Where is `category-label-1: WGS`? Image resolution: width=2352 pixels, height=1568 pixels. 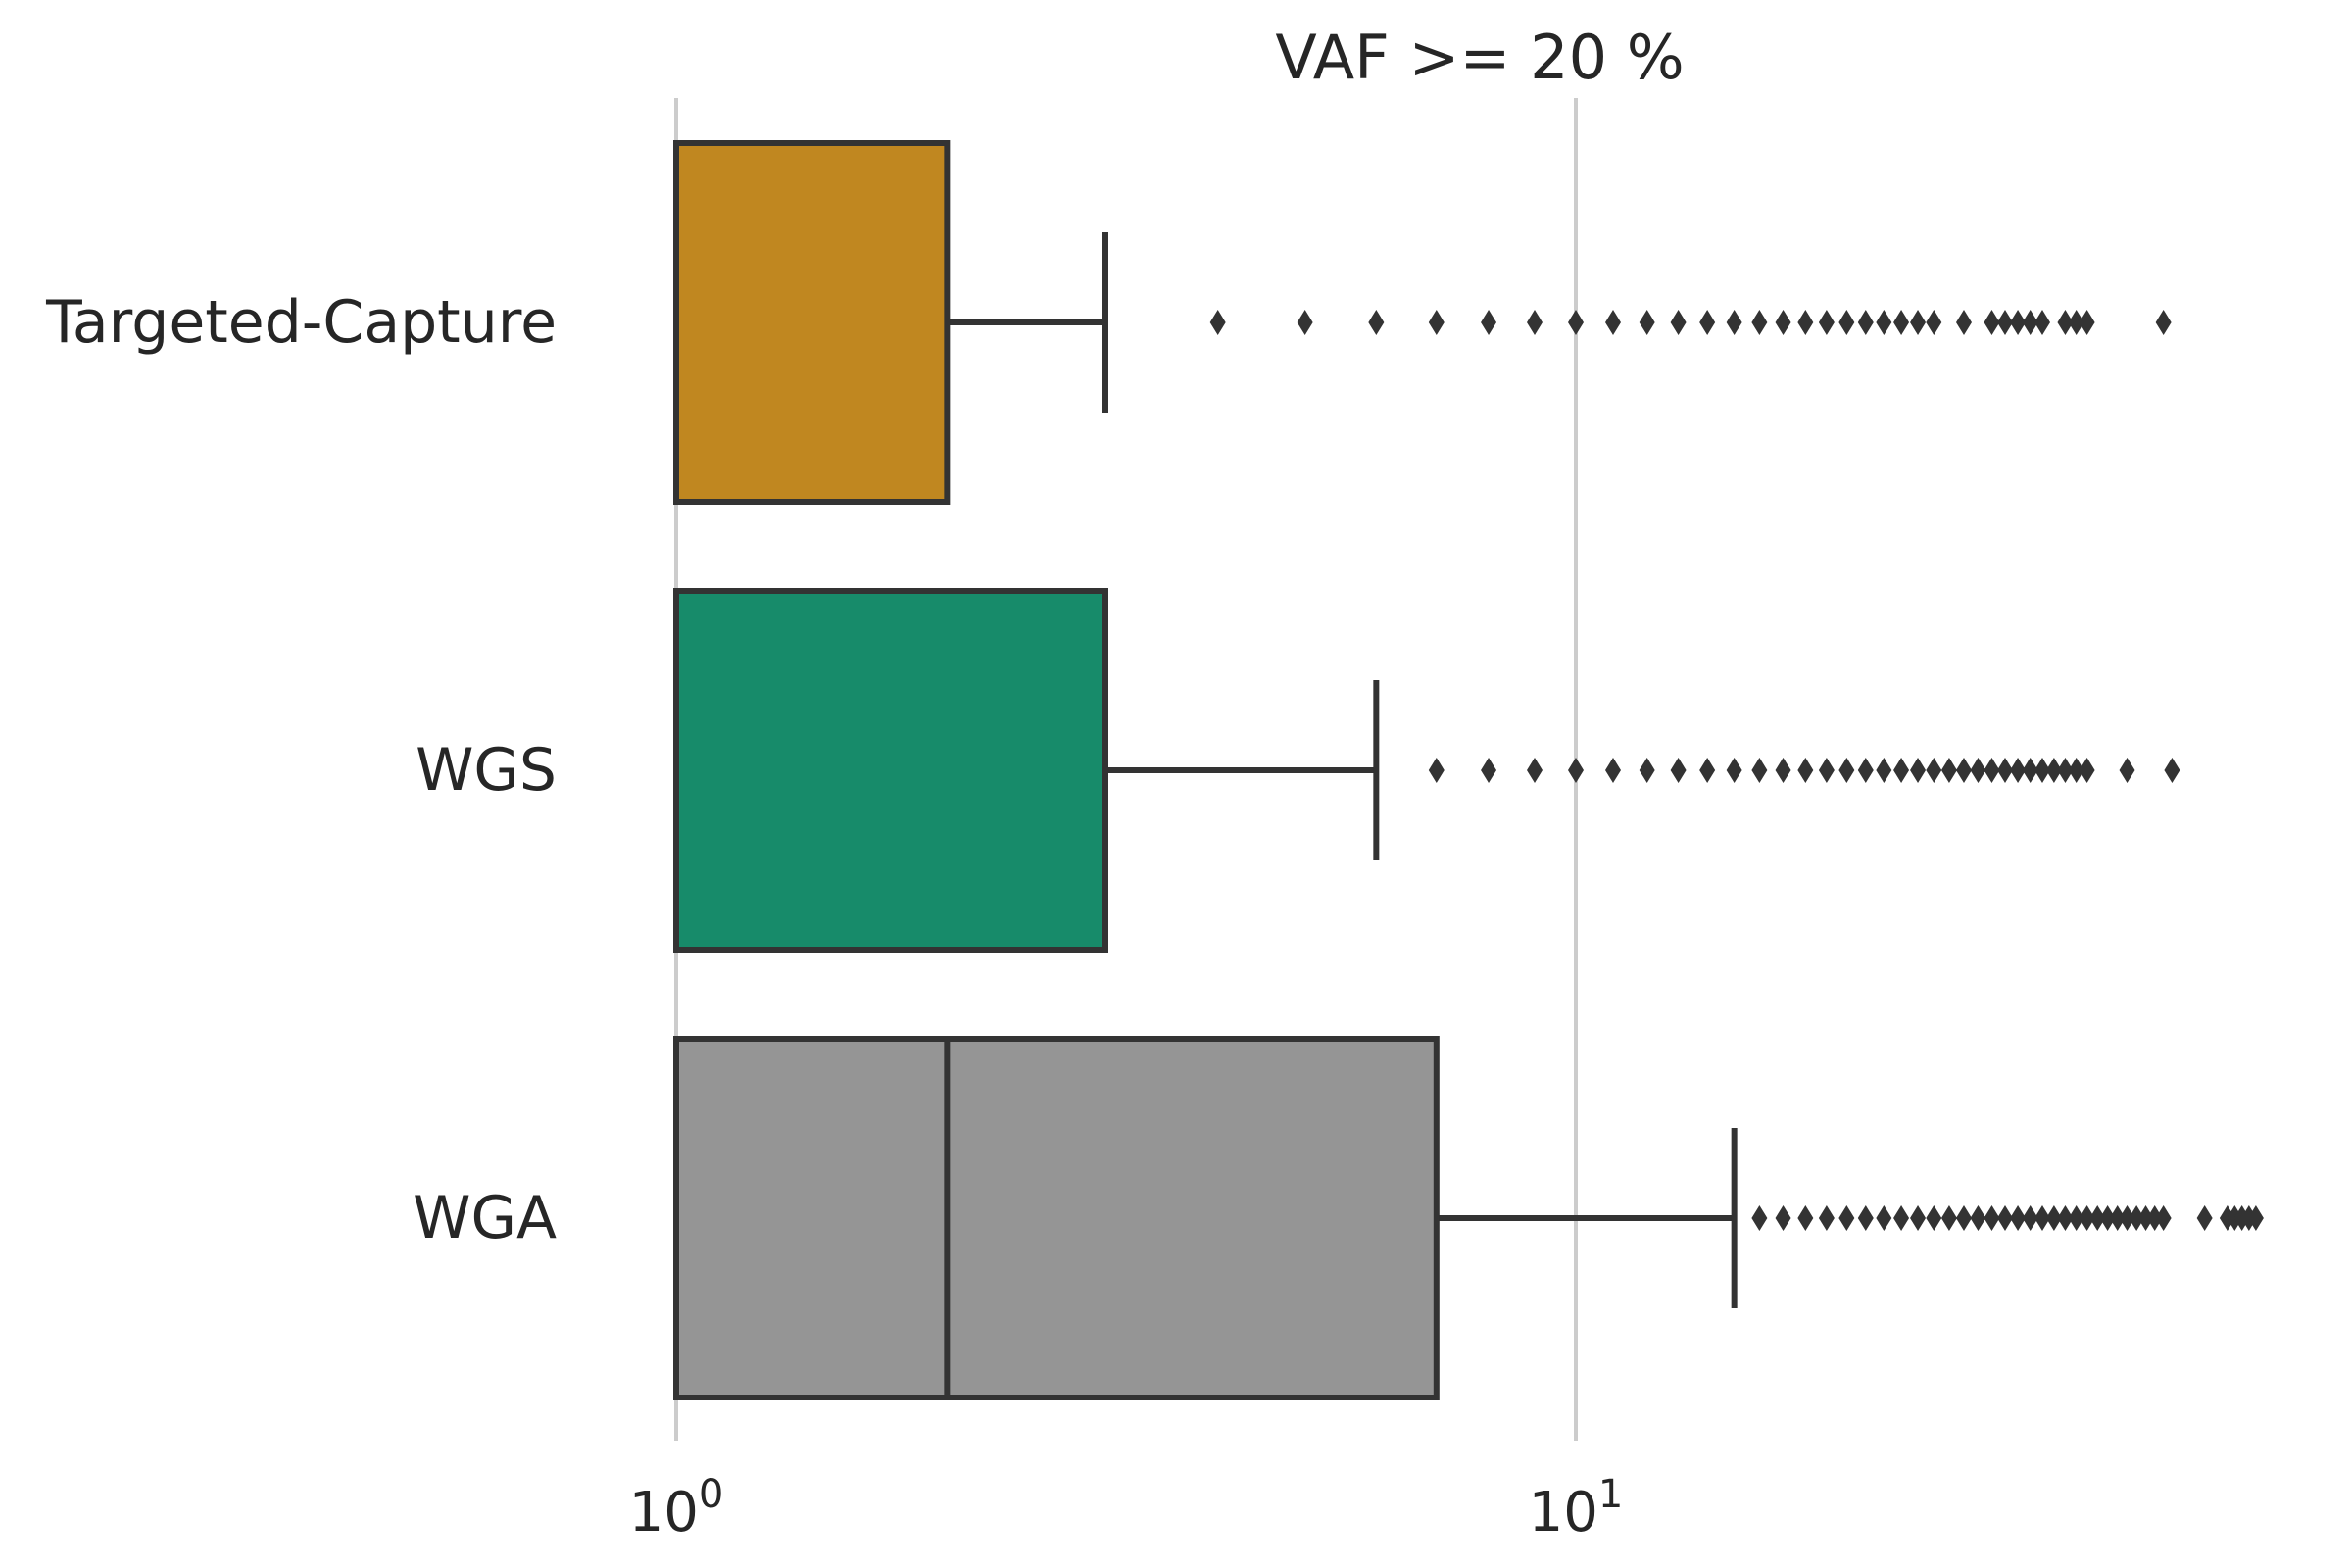 category-label-1: WGS is located at coordinates (486, 770).